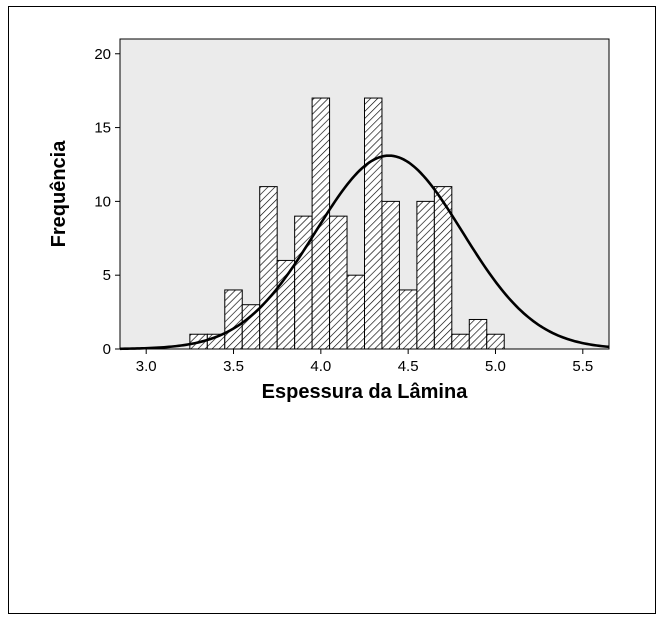  What do you see at coordinates (102, 128) in the screenshot?
I see `y-tick-label-15: 15` at bounding box center [102, 128].